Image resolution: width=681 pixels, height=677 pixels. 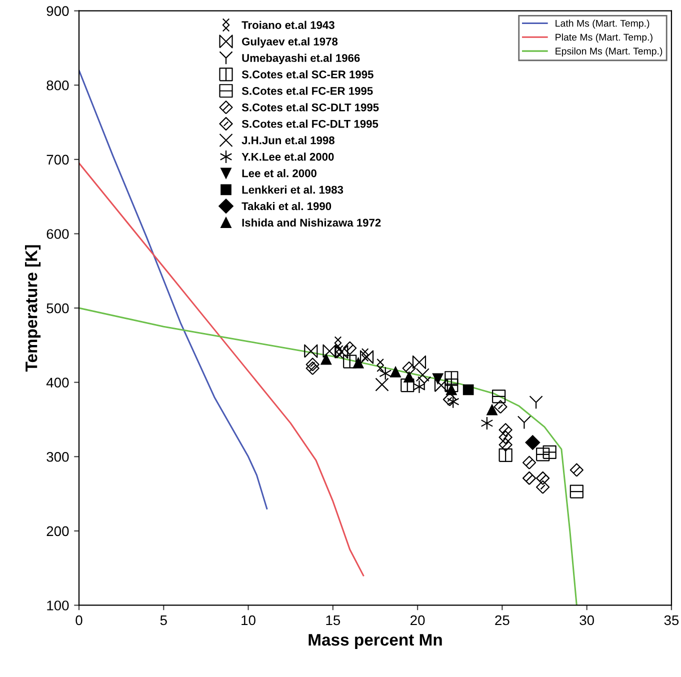 I want to click on x-tick-label: 25, so click(x=502, y=620).